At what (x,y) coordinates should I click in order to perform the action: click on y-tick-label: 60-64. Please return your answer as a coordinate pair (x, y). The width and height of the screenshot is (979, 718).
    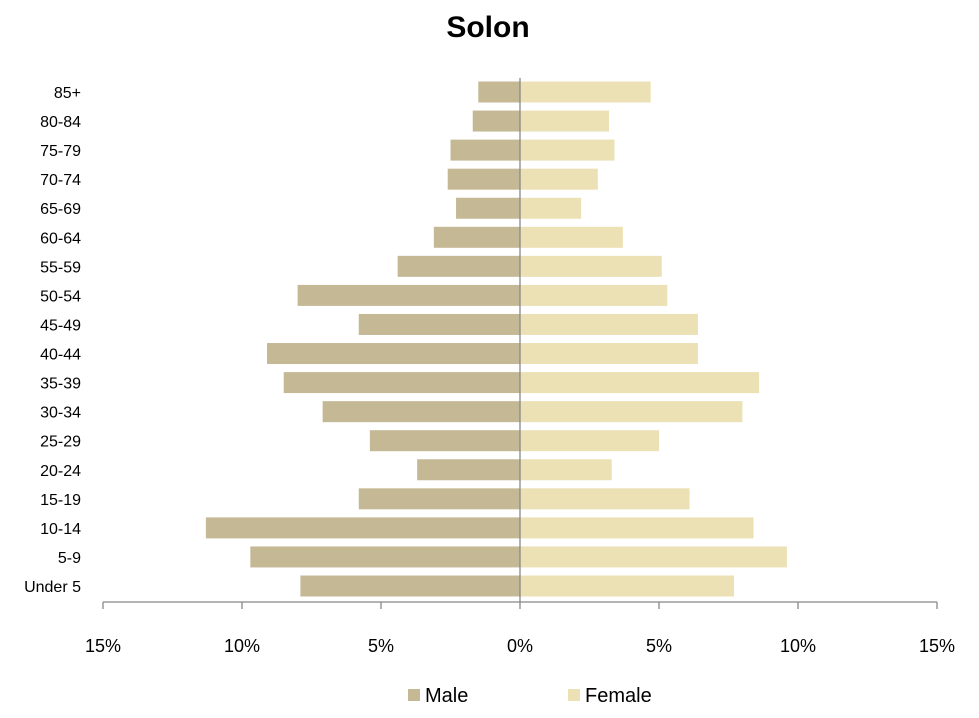
    Looking at the image, I should click on (60, 238).